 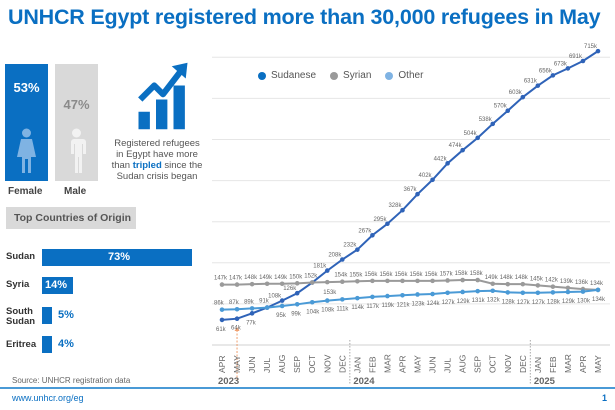 What do you see at coordinates (478, 364) in the screenshot?
I see `x-tick-label: SEP` at bounding box center [478, 364].